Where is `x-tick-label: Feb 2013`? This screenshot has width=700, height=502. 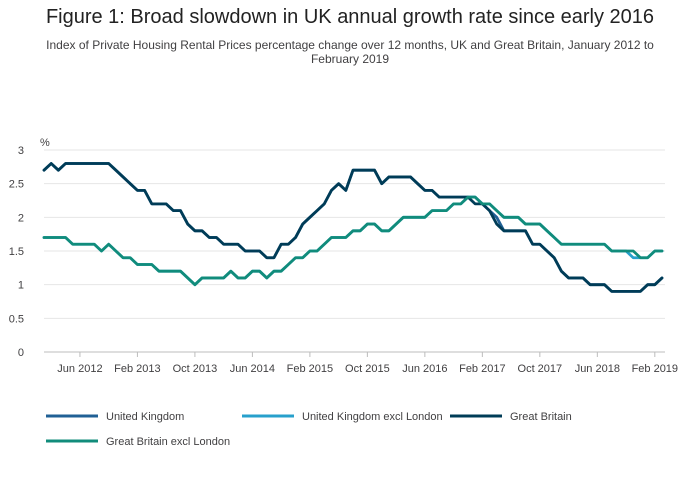
x-tick-label: Feb 2013 is located at coordinates (137, 369).